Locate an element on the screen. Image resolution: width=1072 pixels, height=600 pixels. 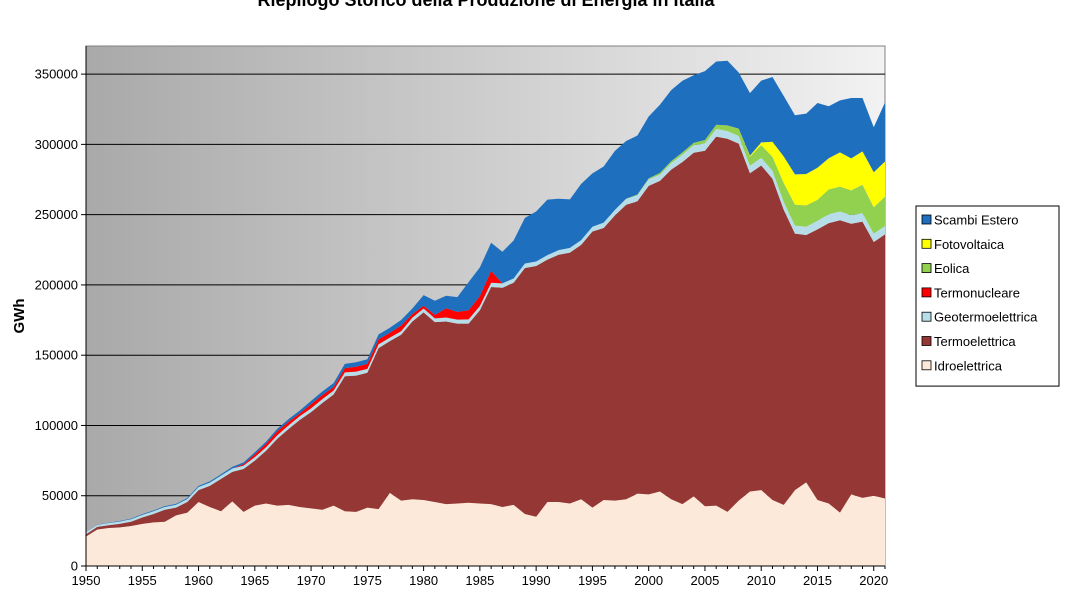
y-tick-label: 350000 is located at coordinates (56, 74).